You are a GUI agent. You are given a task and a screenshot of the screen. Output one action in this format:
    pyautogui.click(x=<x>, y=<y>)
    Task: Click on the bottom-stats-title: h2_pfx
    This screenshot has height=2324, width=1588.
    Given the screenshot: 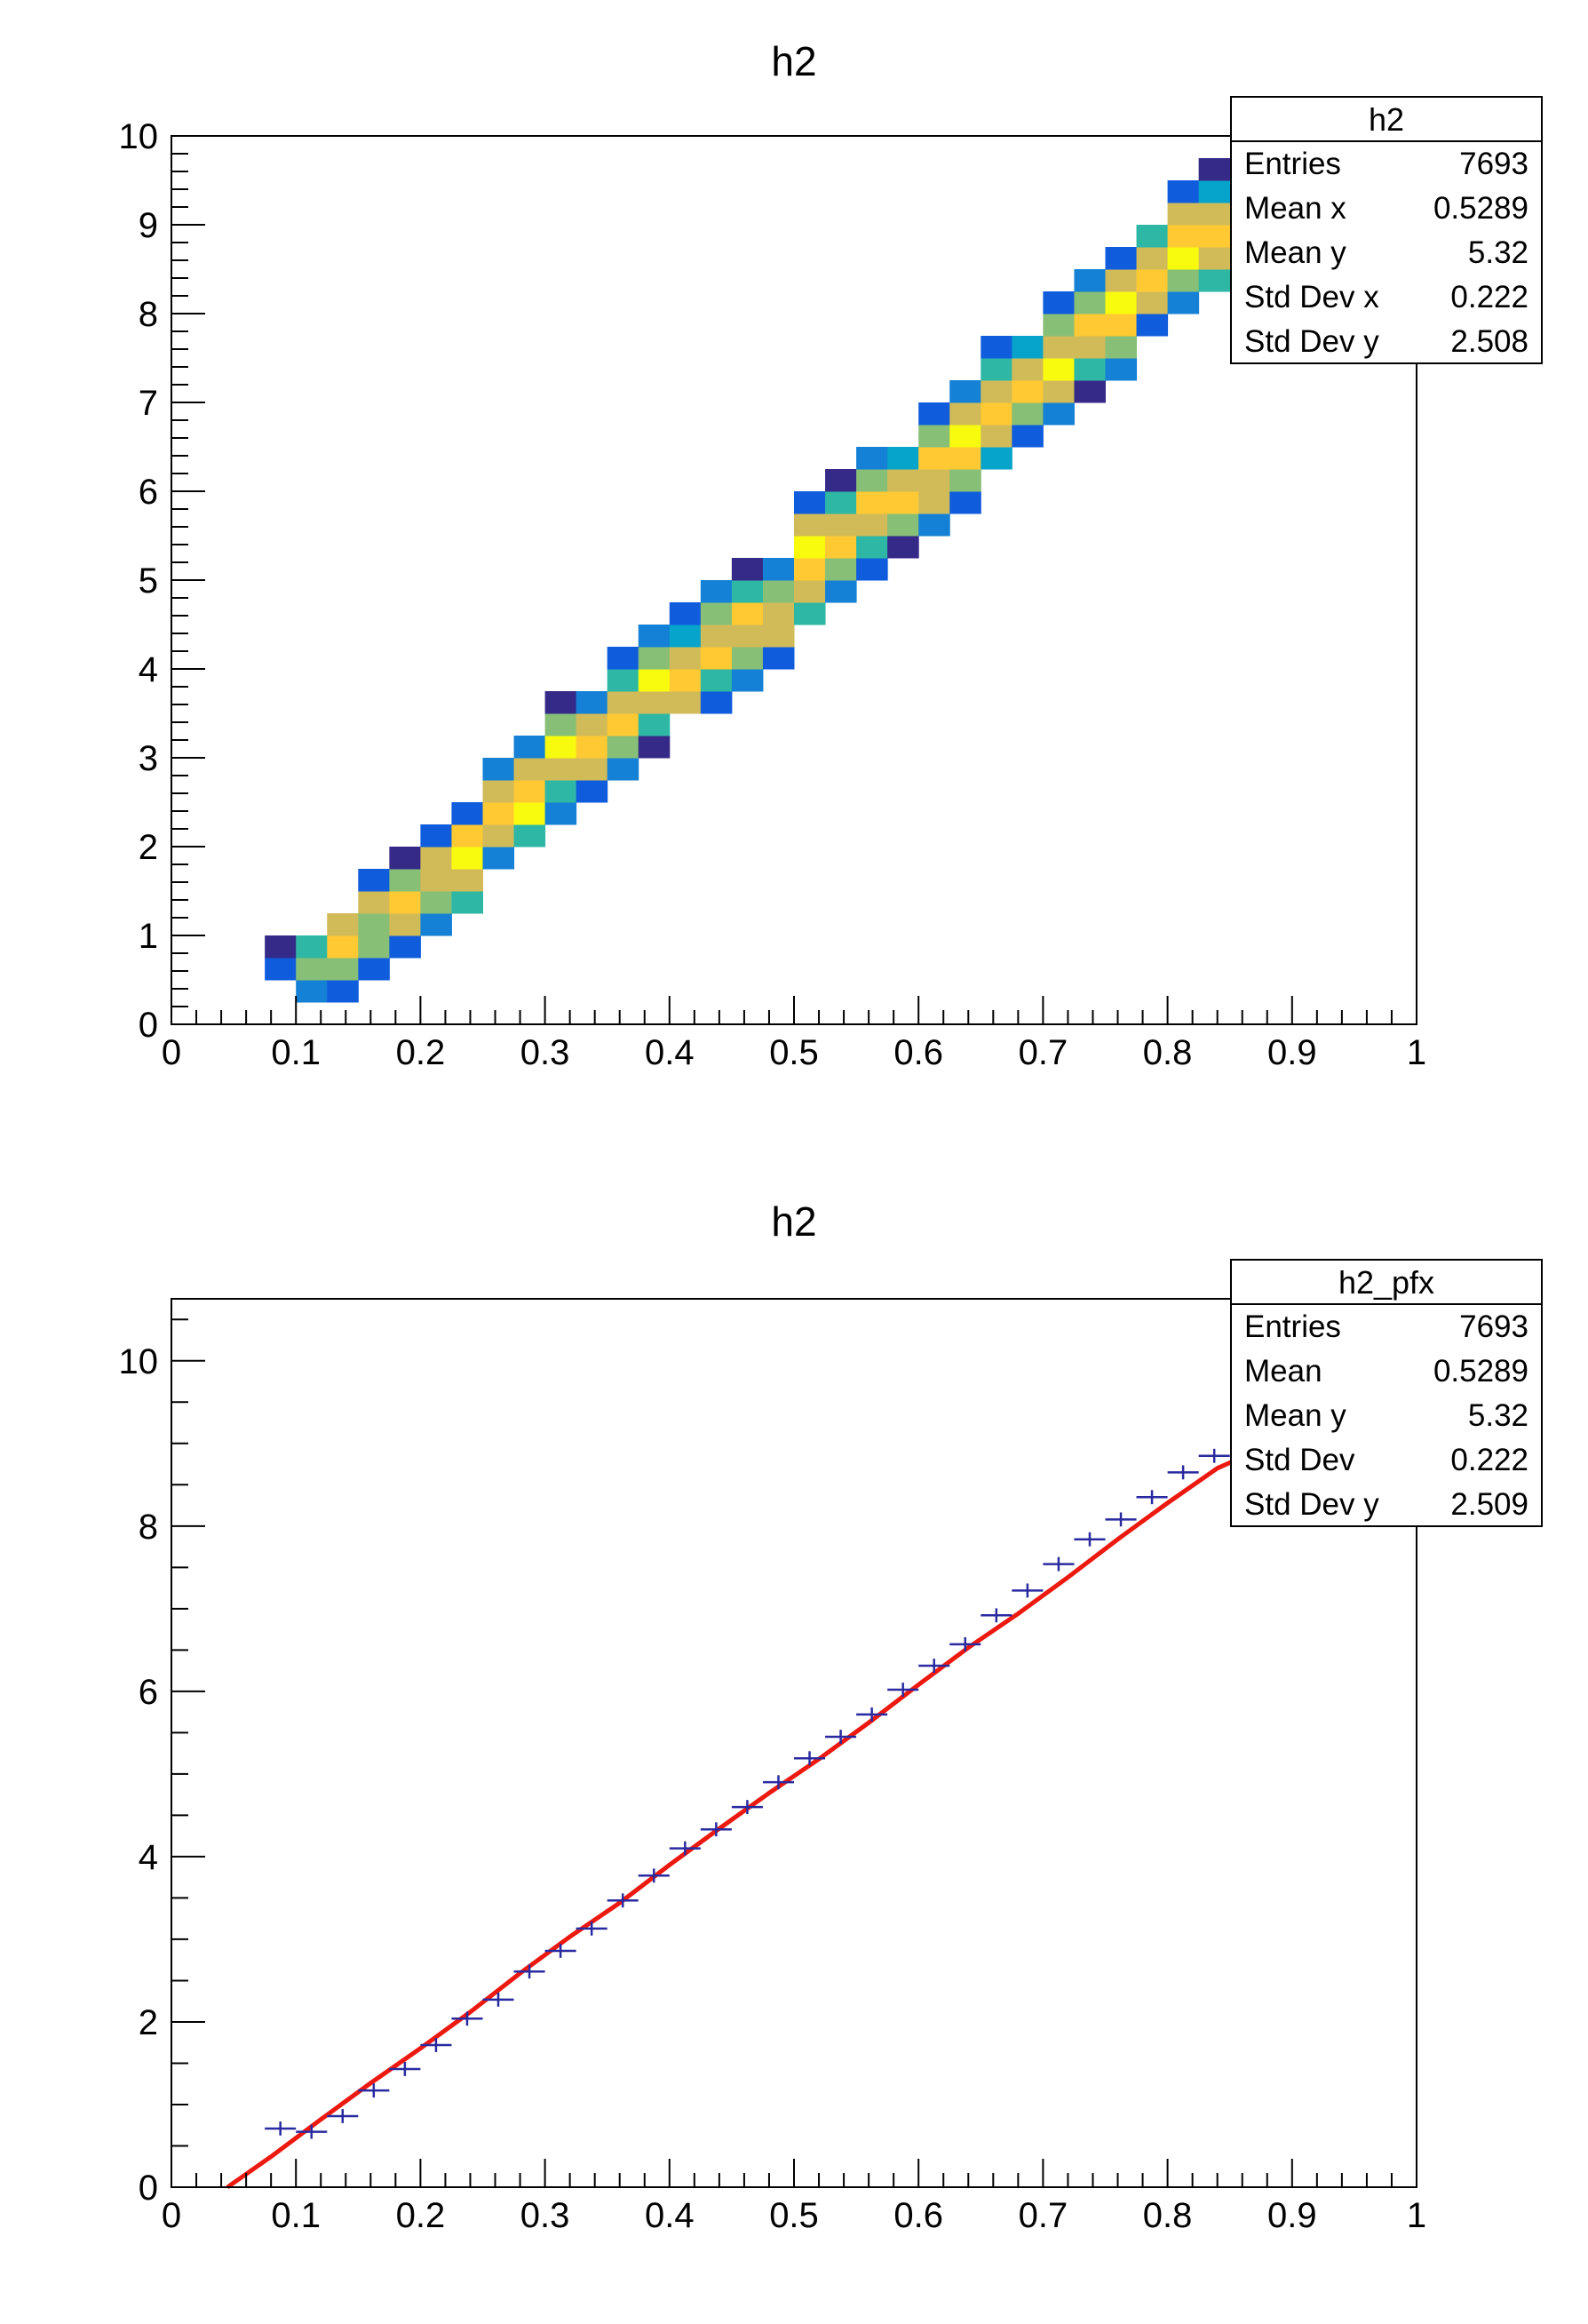 What is the action you would take?
    pyautogui.click(x=1386, y=1283)
    